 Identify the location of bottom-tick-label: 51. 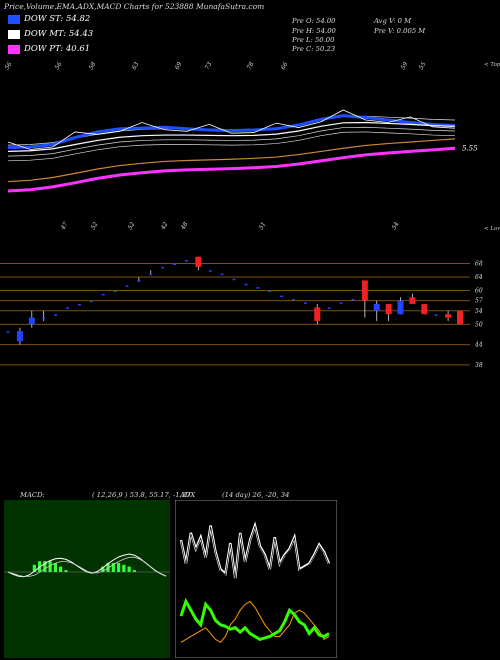
(263, 226).